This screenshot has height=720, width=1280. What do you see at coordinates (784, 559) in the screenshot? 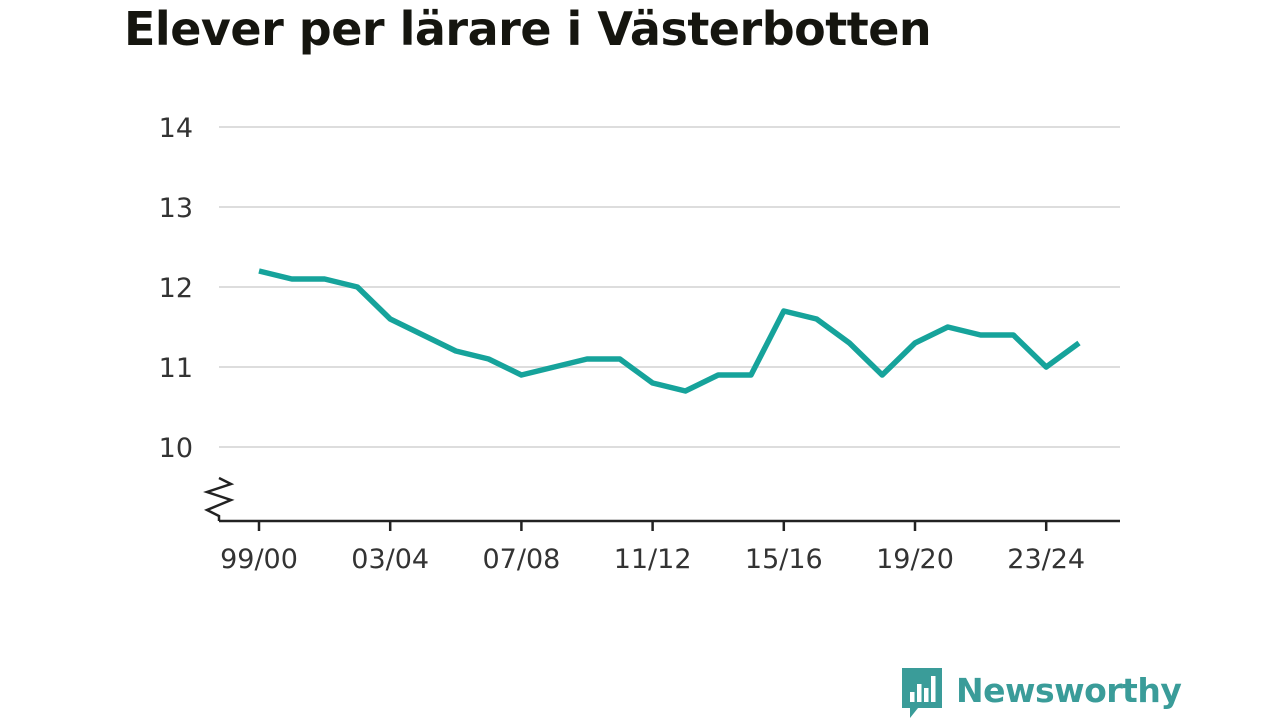
I see `x-tick-label: 15/16` at bounding box center [784, 559].